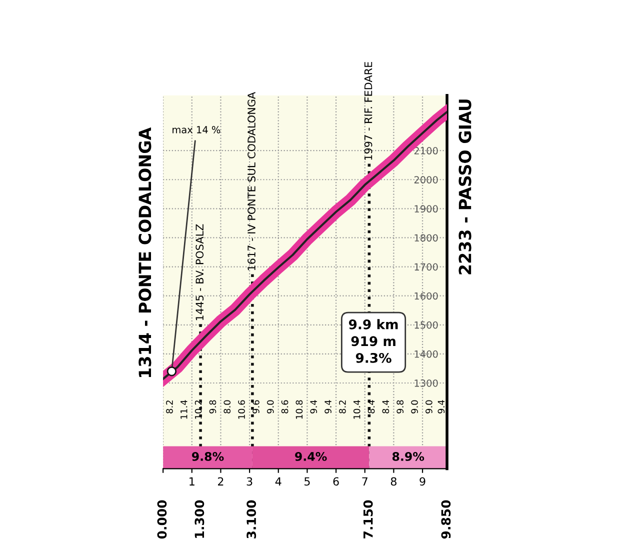 The image size is (620, 545). Describe the element at coordinates (356, 409) in the screenshot. I see `annotation: 10.4` at that location.